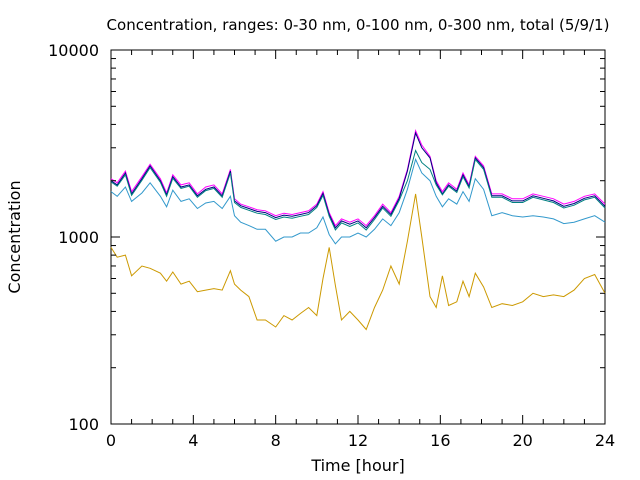 The width and height of the screenshot is (640, 480). What do you see at coordinates (111, 440) in the screenshot?
I see `x-tick-label: 0` at bounding box center [111, 440].